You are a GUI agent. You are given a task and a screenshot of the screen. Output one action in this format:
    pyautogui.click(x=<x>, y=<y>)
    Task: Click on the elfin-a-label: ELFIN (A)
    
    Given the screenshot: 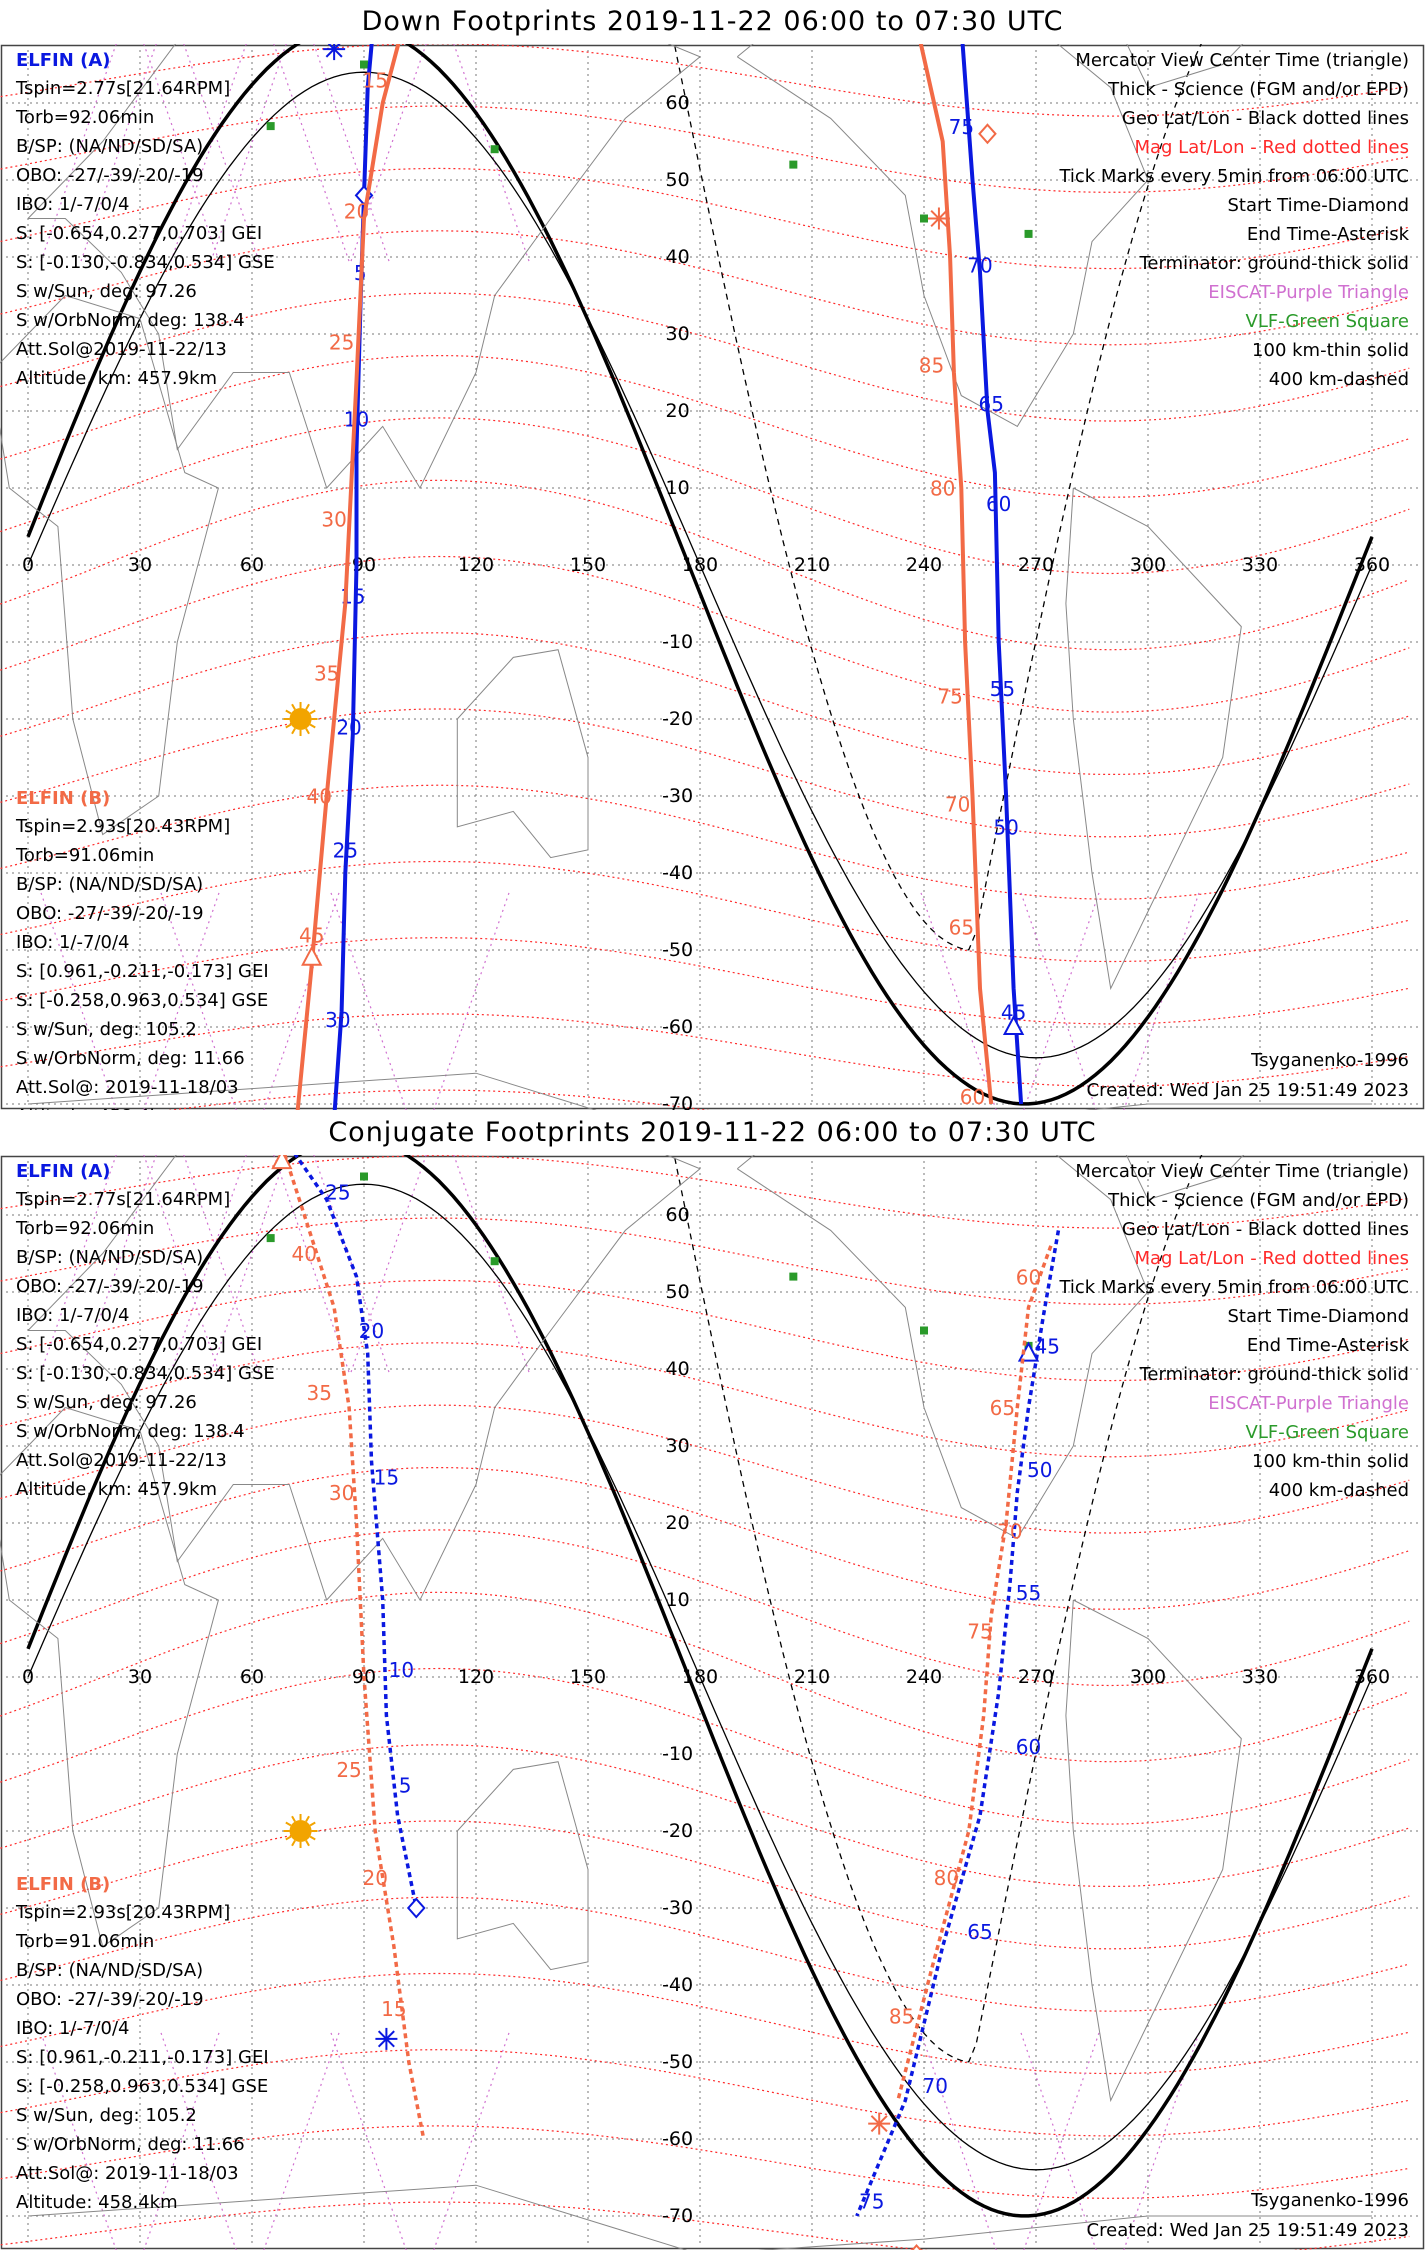 What is the action you would take?
    pyautogui.click(x=63, y=1171)
    